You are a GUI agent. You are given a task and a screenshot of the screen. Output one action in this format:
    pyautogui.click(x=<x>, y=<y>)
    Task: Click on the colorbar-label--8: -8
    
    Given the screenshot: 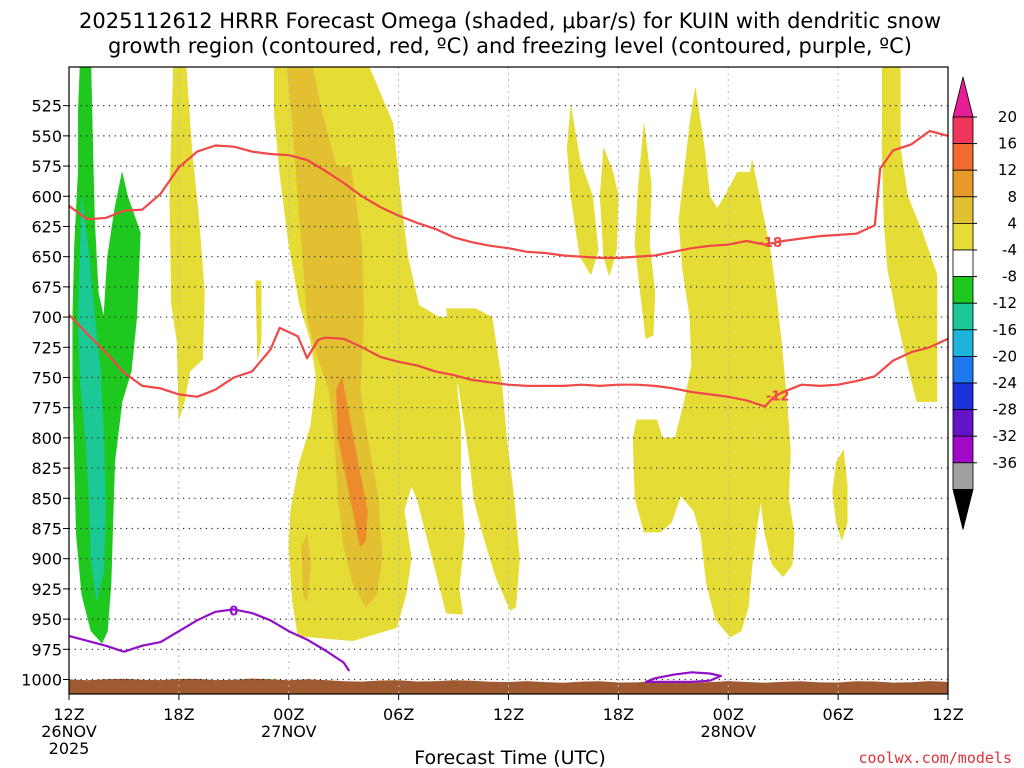 What is the action you would take?
    pyautogui.click(x=1009, y=277)
    